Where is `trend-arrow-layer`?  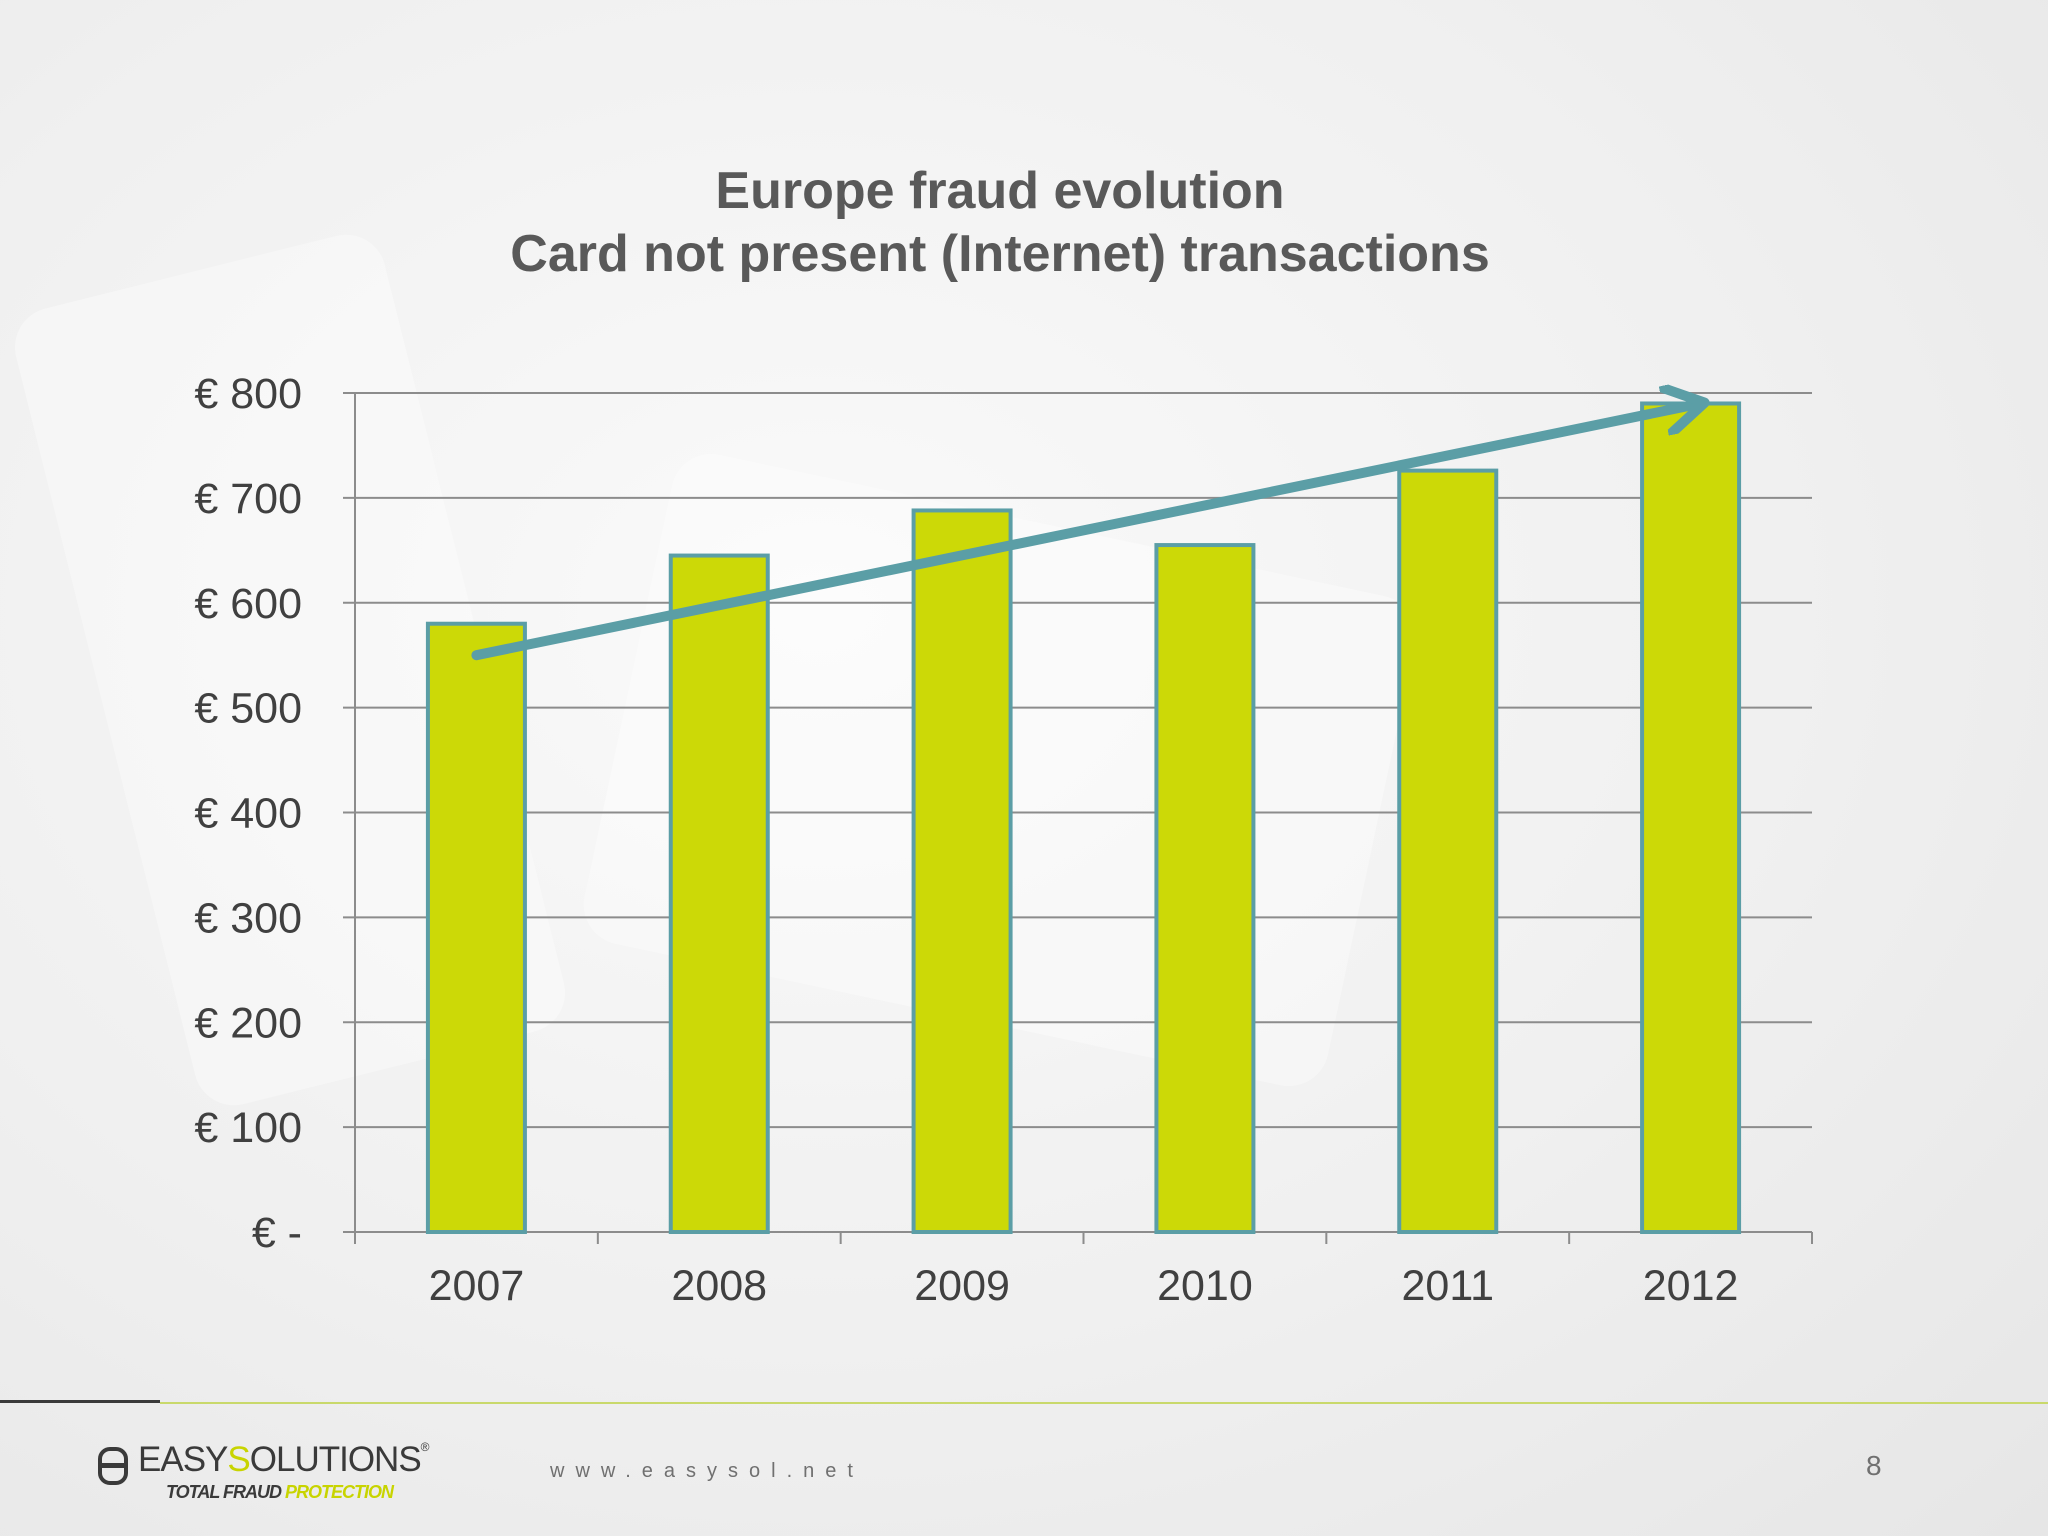
trend-arrow-layer is located at coordinates (1085, 532).